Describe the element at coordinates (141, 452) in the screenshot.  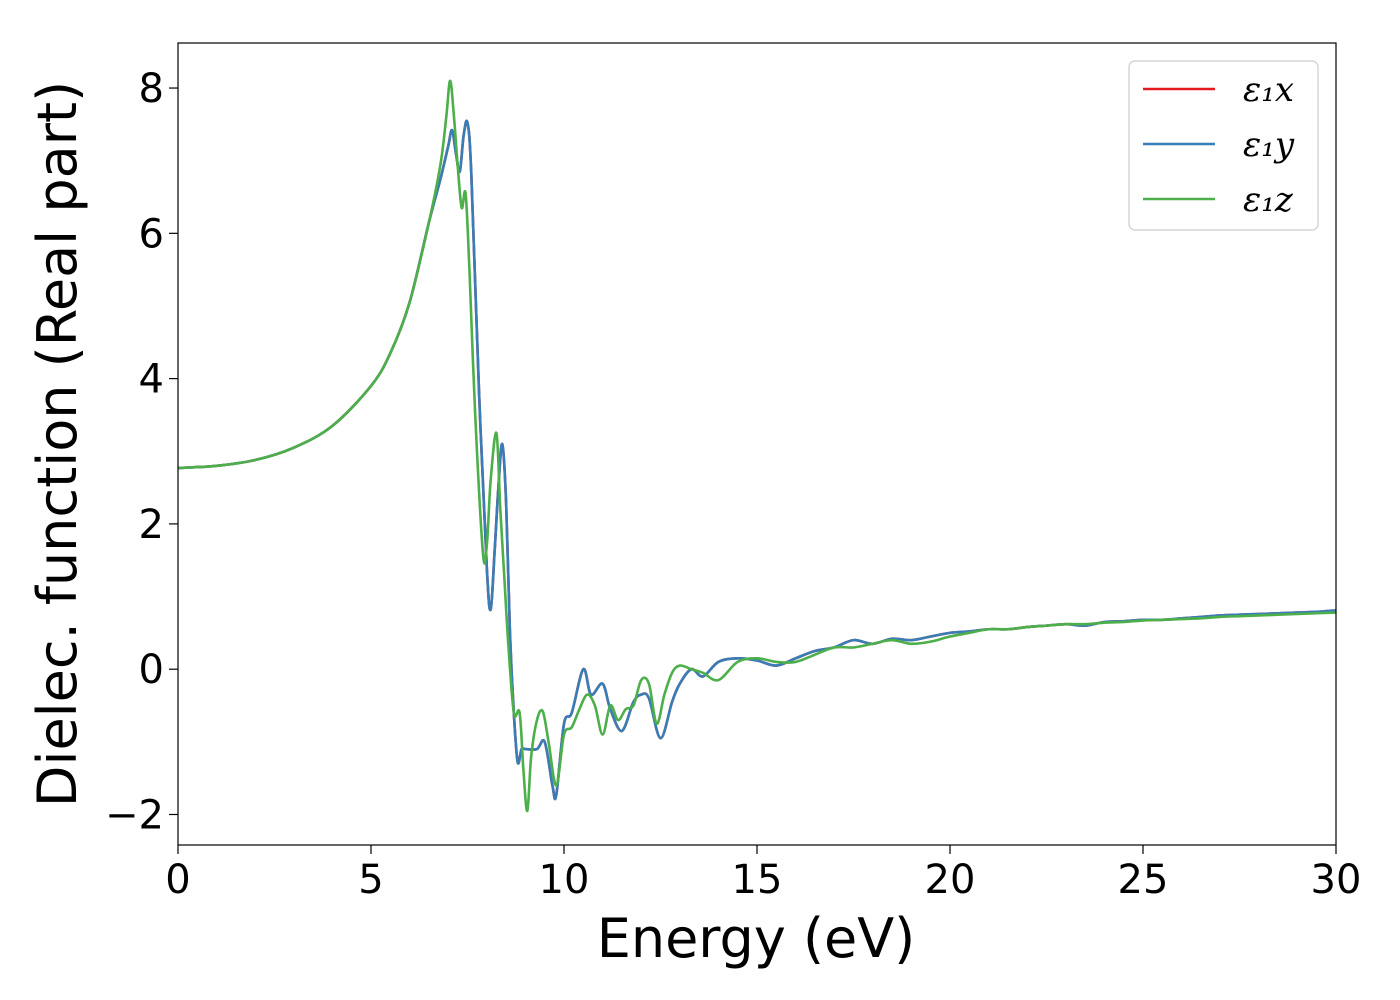
I see `y-axis-ticks: −2 0 2 4 6 8` at that location.